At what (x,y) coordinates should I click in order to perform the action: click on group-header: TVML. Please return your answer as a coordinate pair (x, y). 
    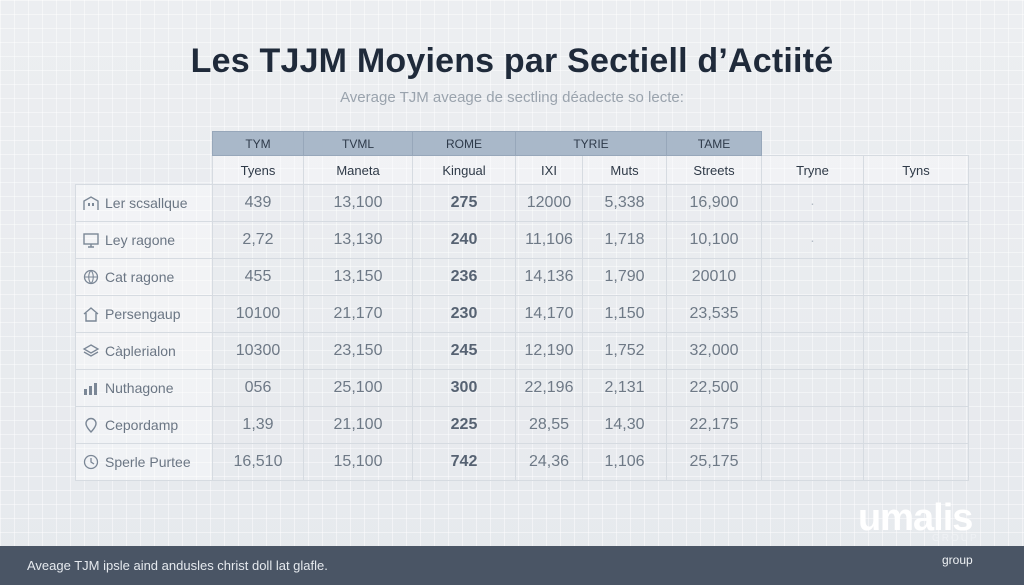
    Looking at the image, I should click on (358, 143).